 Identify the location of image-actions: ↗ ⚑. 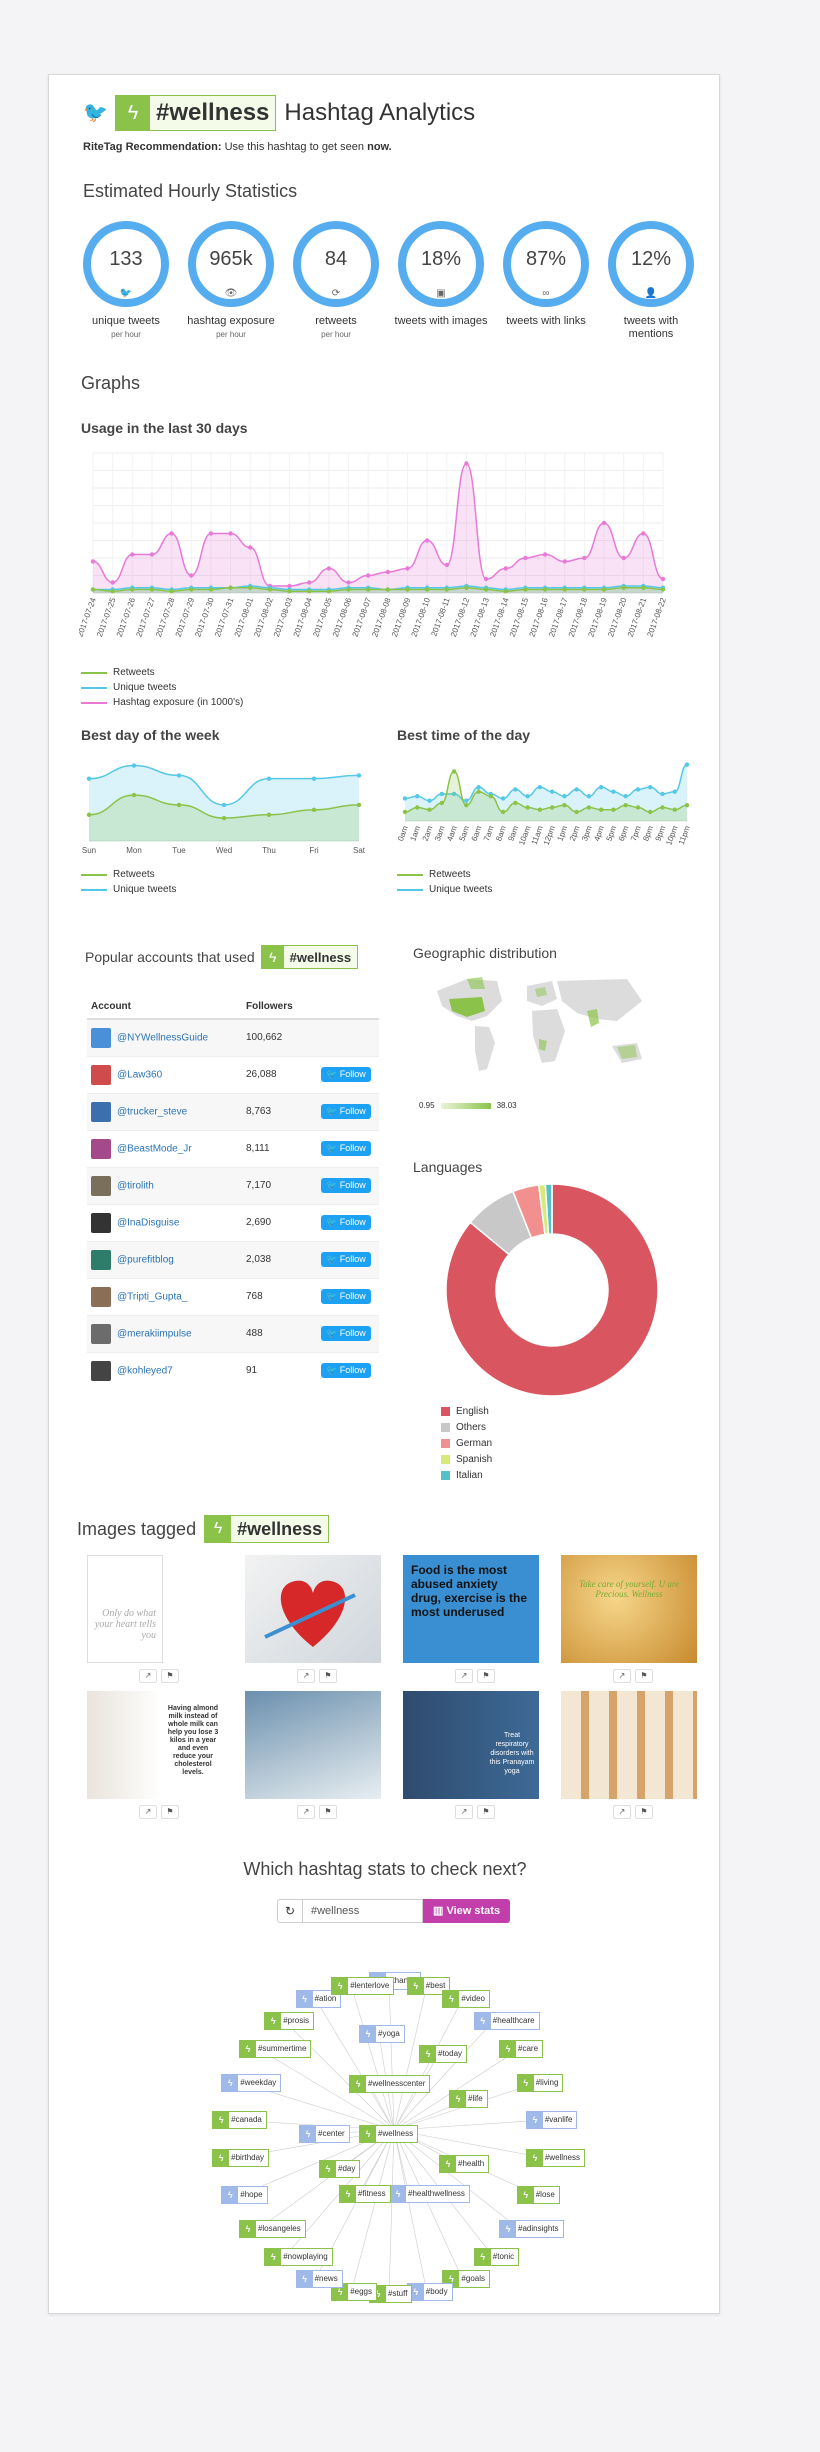
(317, 1676).